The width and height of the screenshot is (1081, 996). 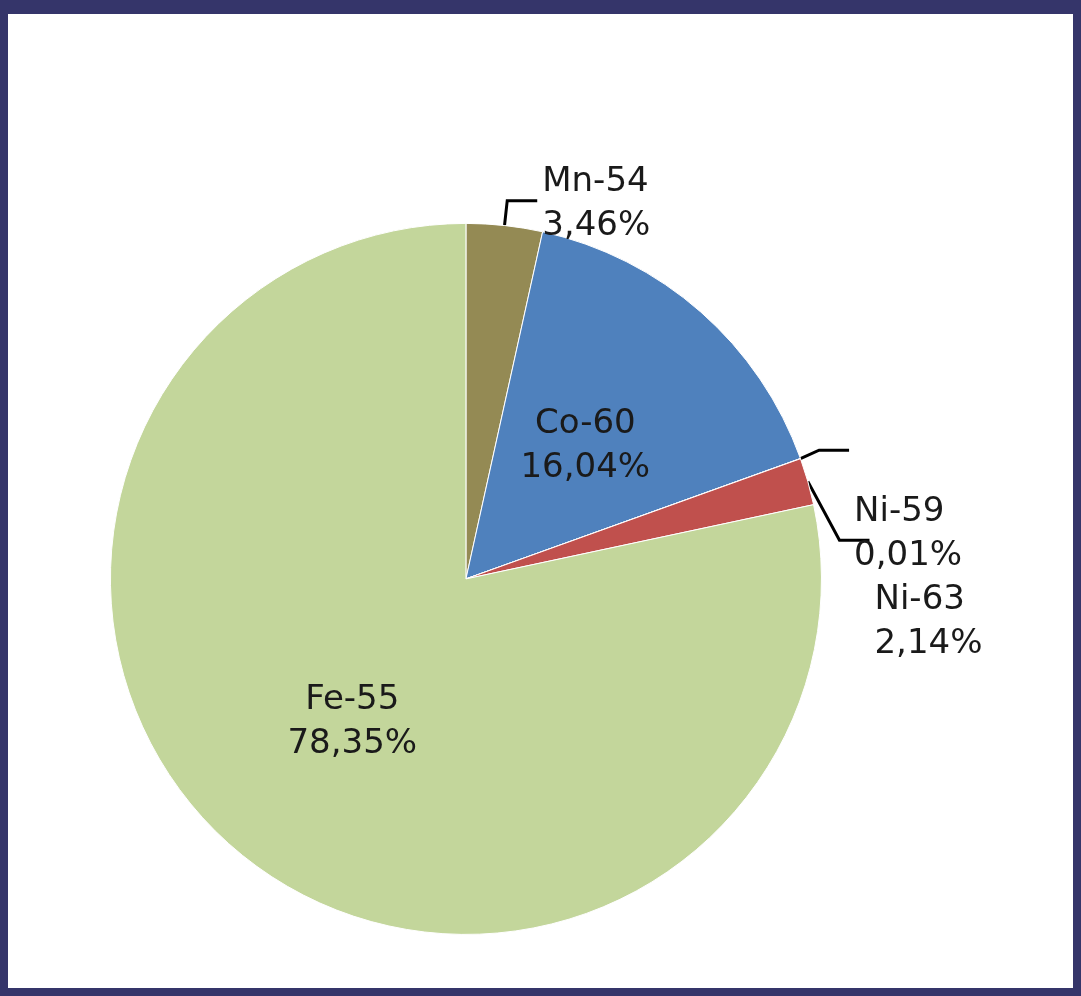 What do you see at coordinates (908, 553) in the screenshot?
I see `data-label: 0,01%` at bounding box center [908, 553].